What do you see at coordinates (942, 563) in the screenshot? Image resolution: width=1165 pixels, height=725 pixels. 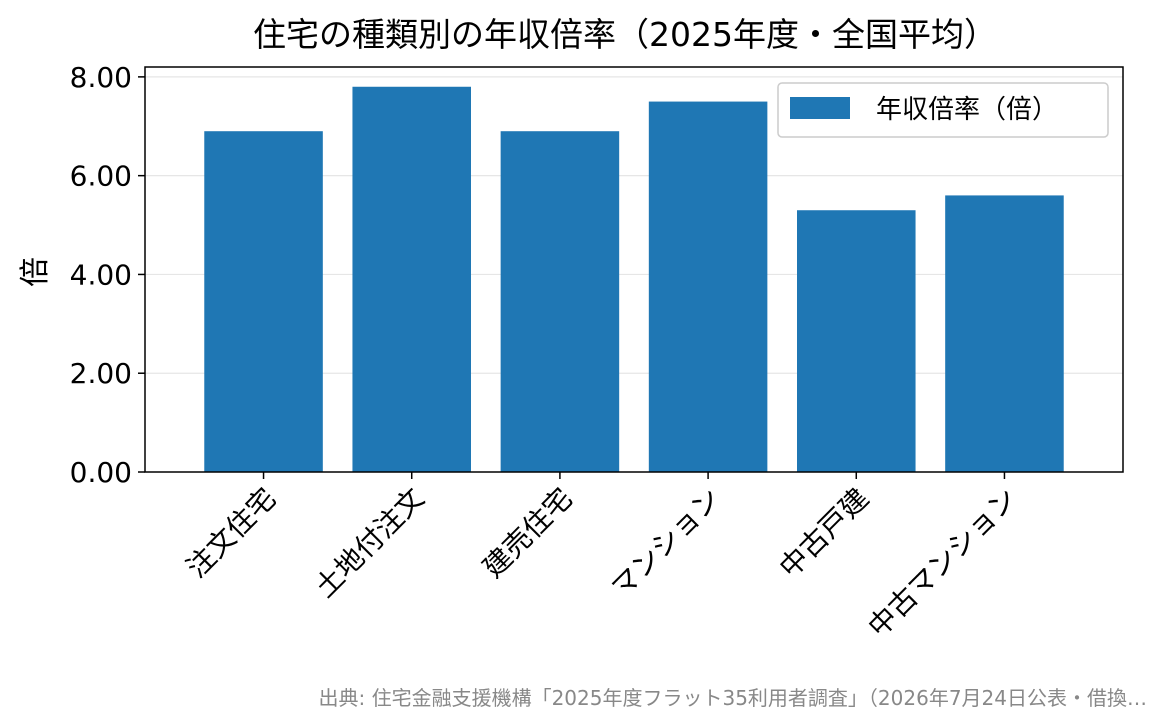 I see `x-tick-label: 中古マンション` at bounding box center [942, 563].